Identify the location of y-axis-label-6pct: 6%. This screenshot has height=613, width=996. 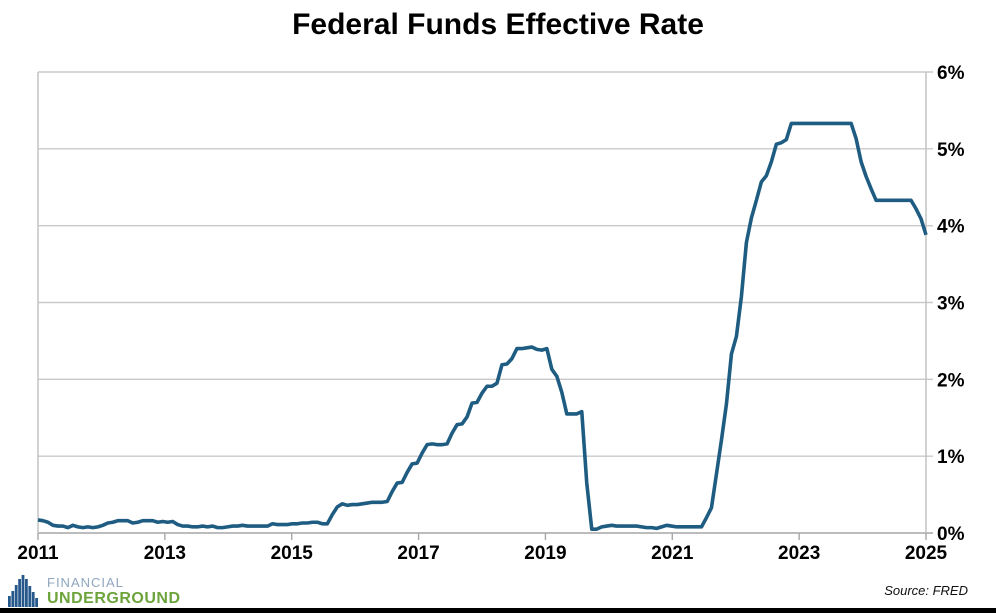
(951, 73).